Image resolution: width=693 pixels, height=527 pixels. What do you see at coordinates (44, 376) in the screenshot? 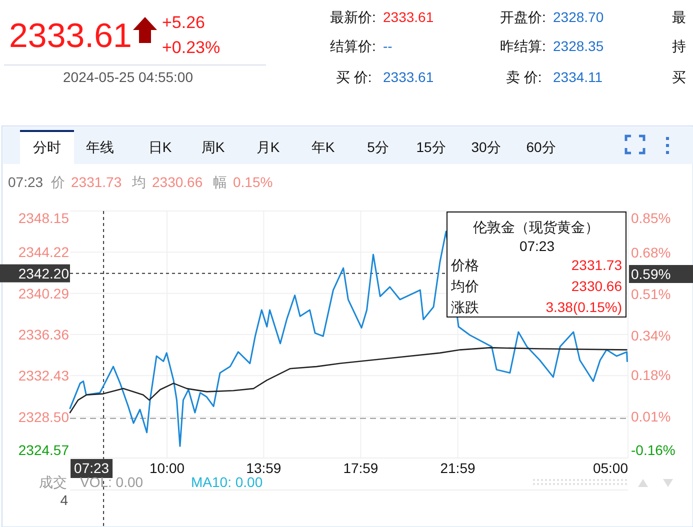
I see `y-tick-label: 2332.43` at bounding box center [44, 376].